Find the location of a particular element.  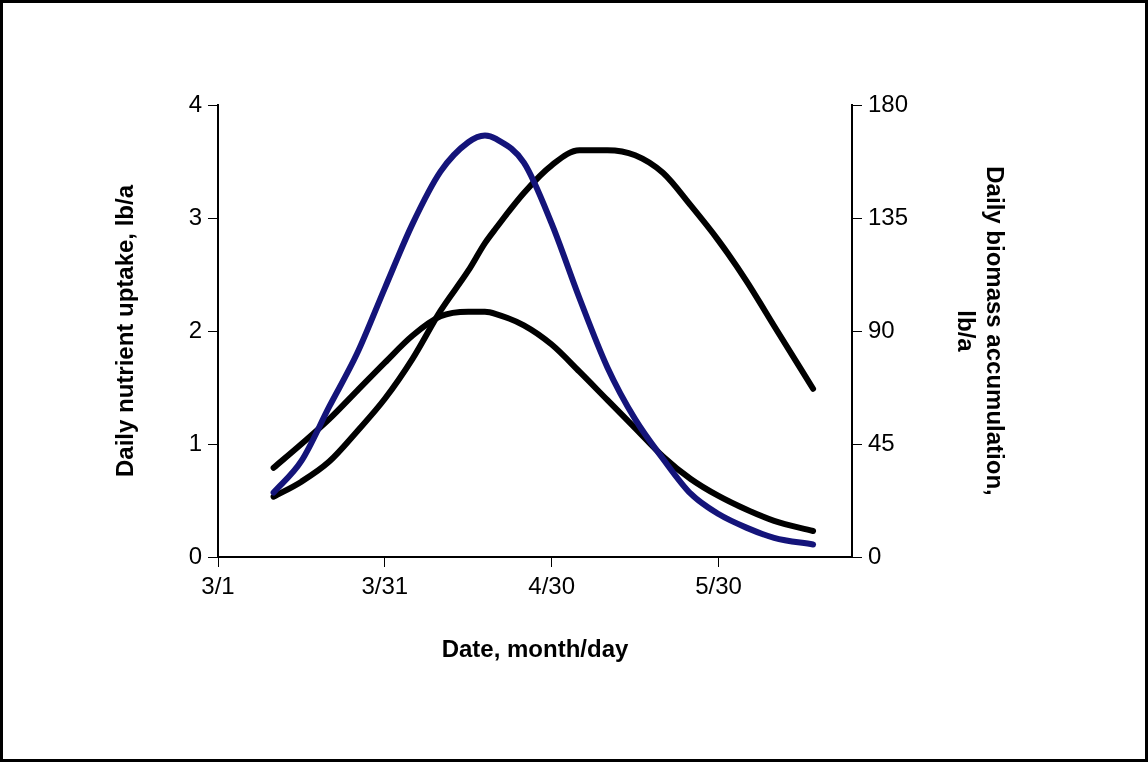

y2-tick-label: 90 is located at coordinates (881, 329).